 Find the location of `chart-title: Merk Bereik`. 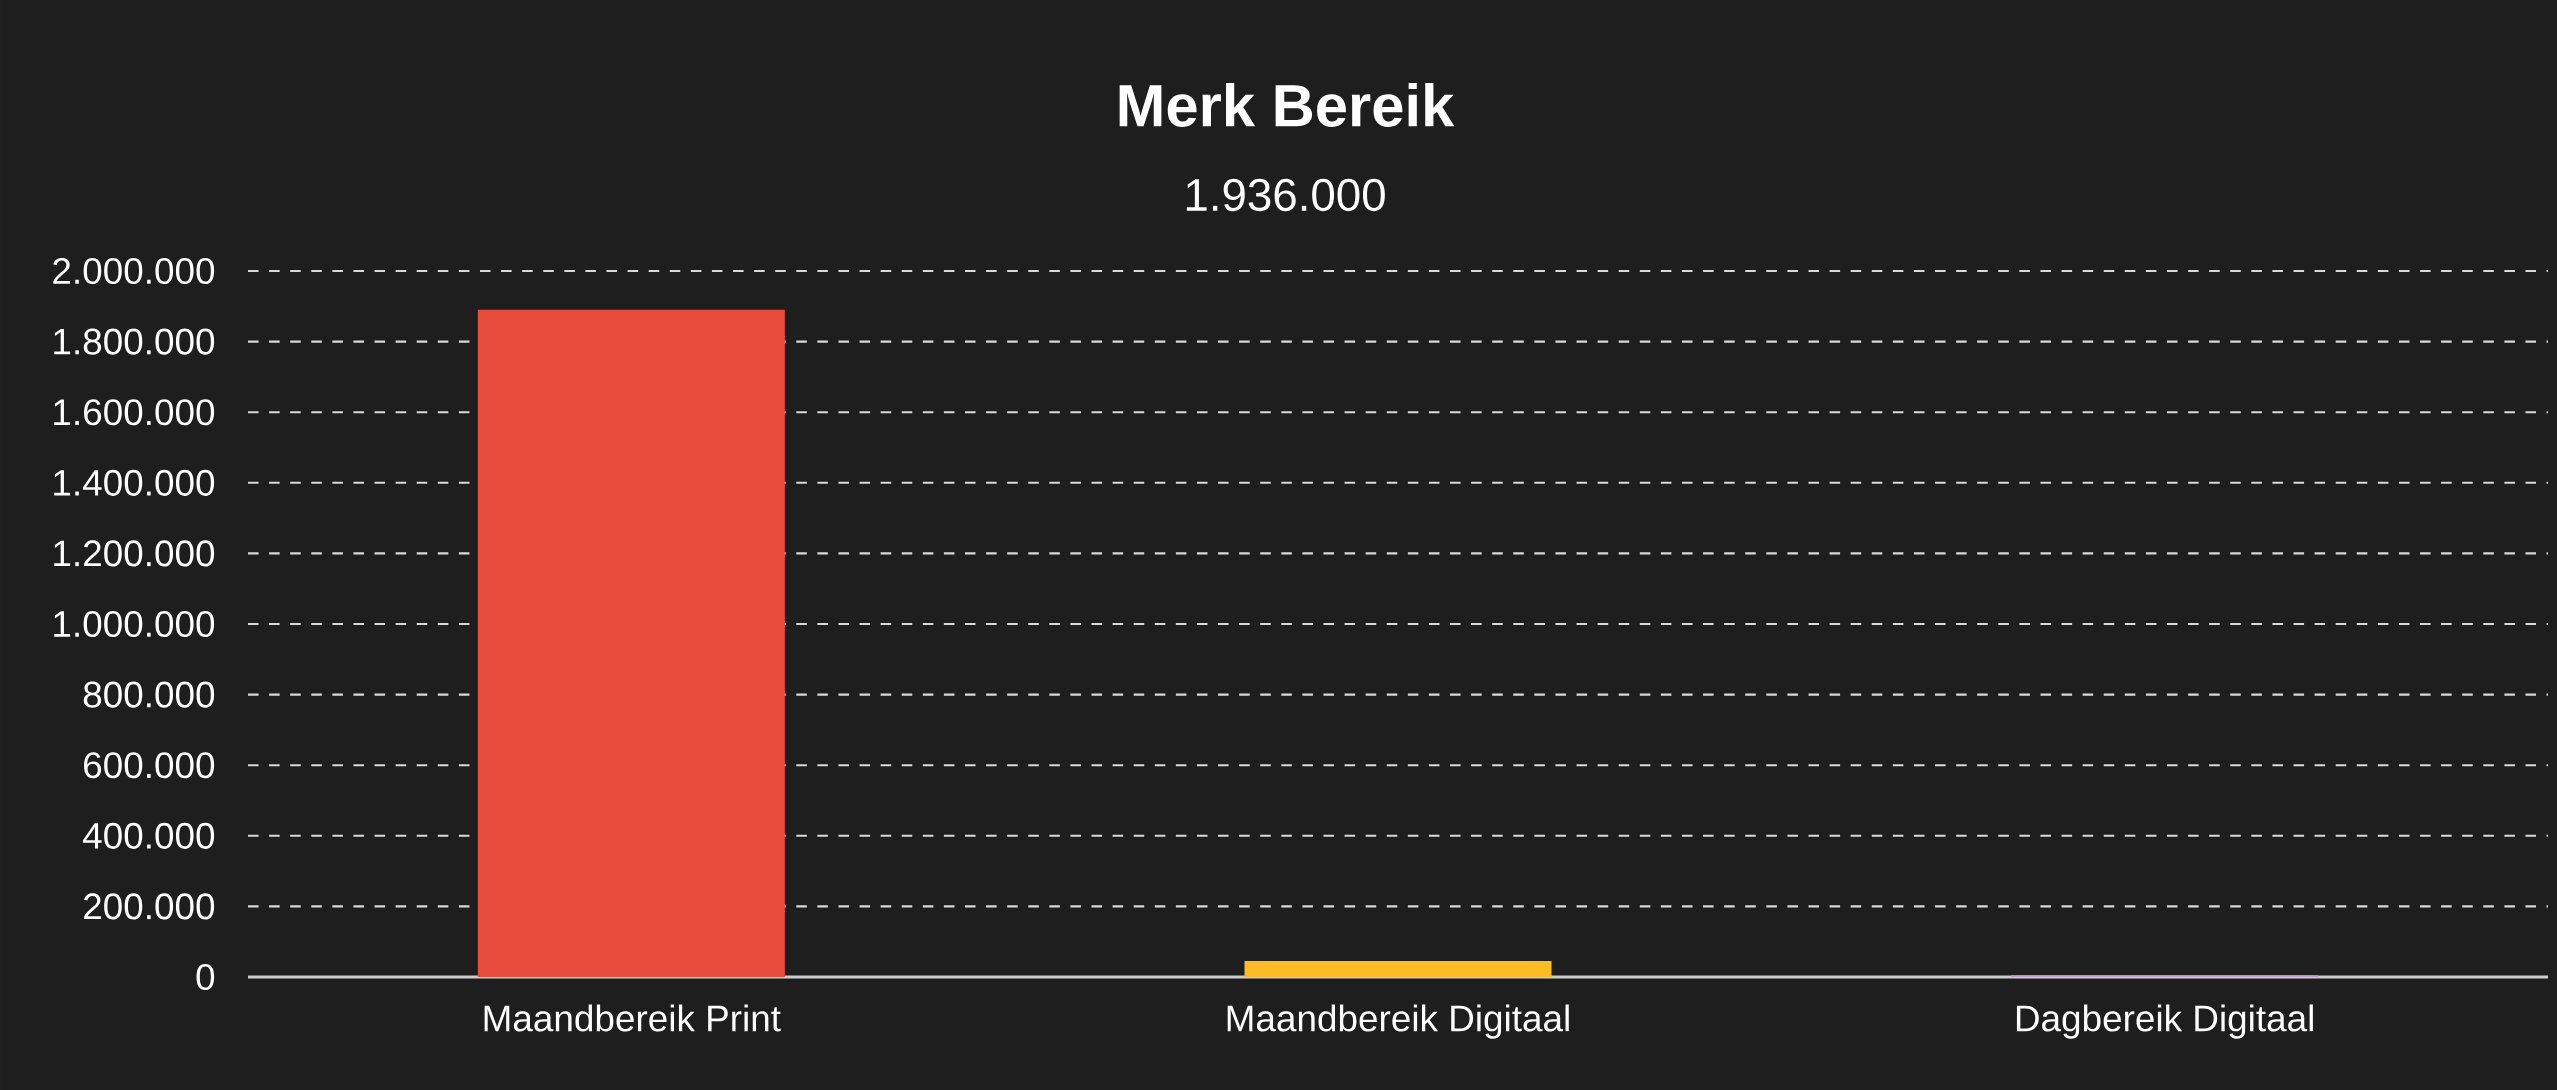

chart-title: Merk Bereik is located at coordinates (1287, 105).